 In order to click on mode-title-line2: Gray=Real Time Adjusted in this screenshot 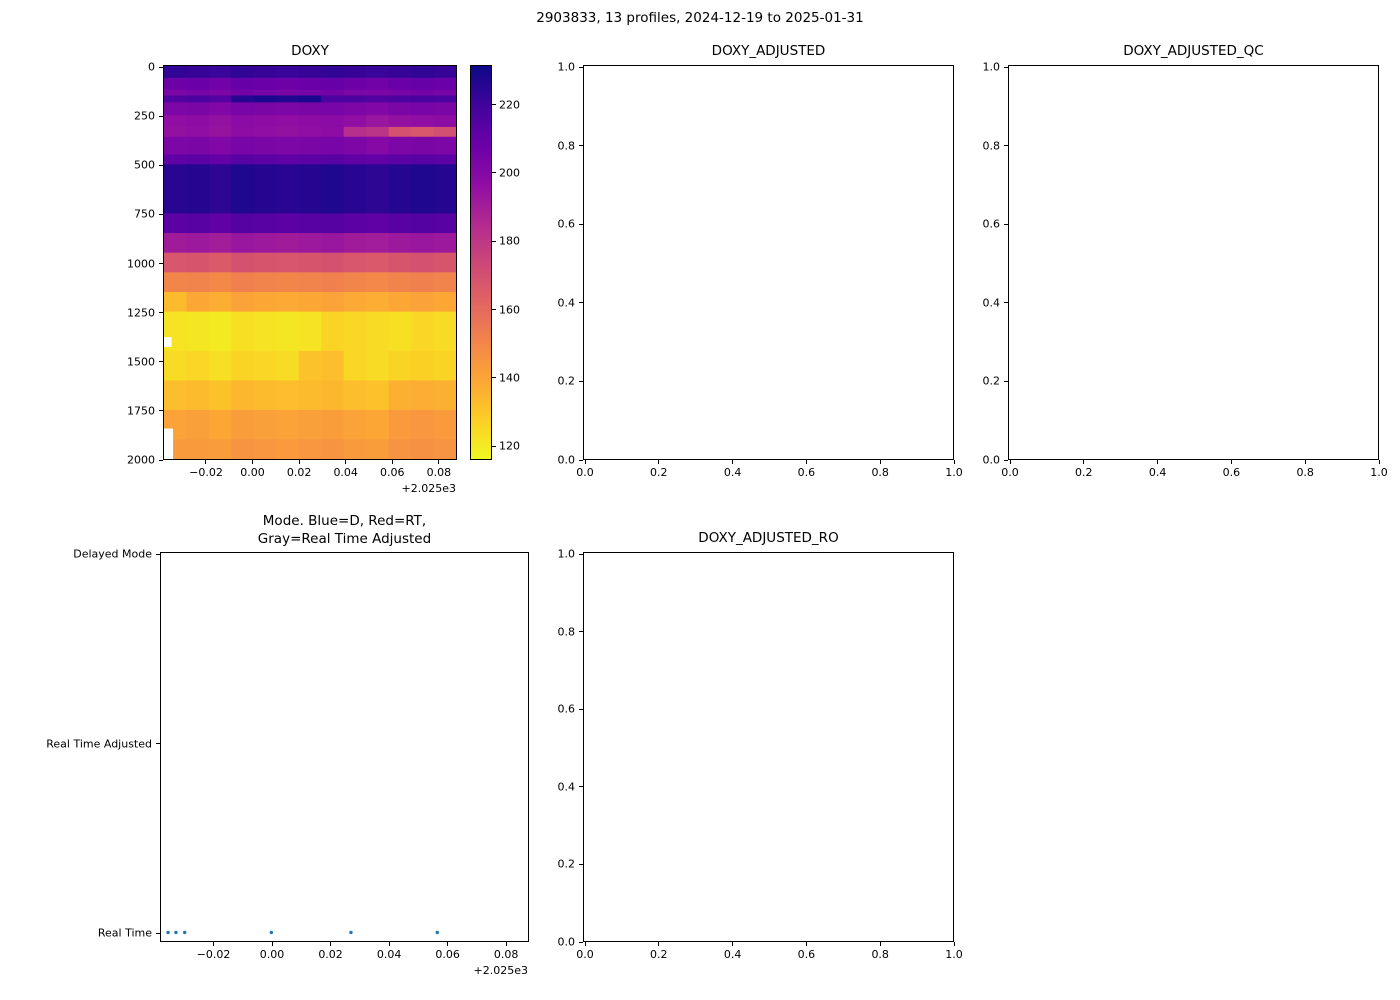, I will do `click(344, 538)`.